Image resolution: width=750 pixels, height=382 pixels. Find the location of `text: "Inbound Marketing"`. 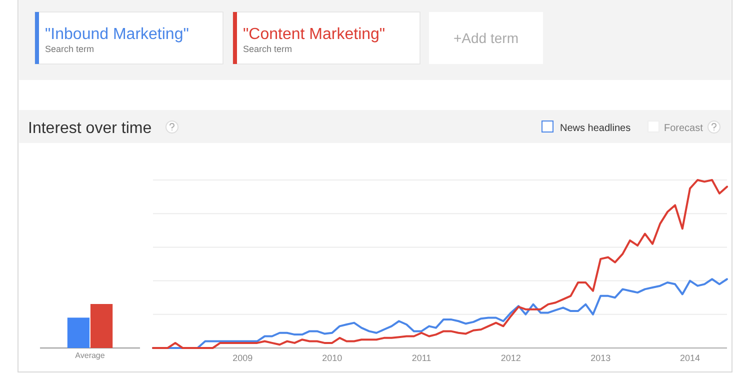

text: "Inbound Marketing" is located at coordinates (117, 34).